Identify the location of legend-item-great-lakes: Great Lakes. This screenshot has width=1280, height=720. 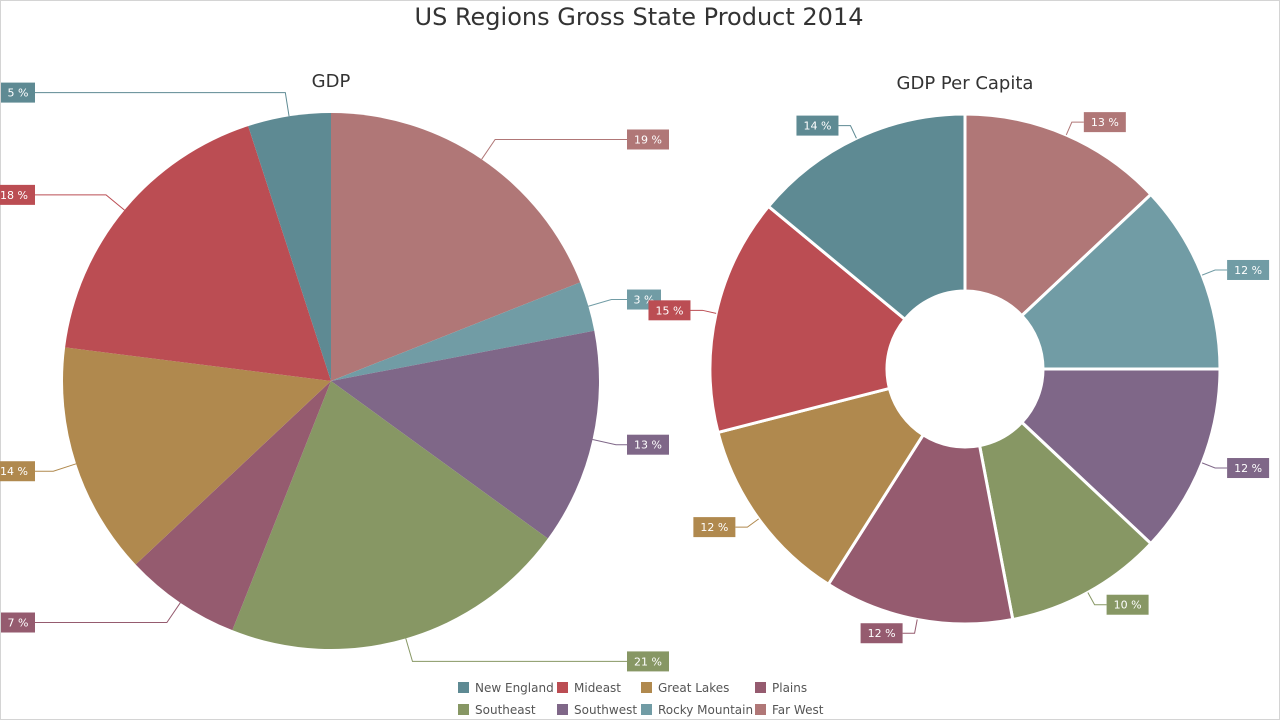
(685, 688).